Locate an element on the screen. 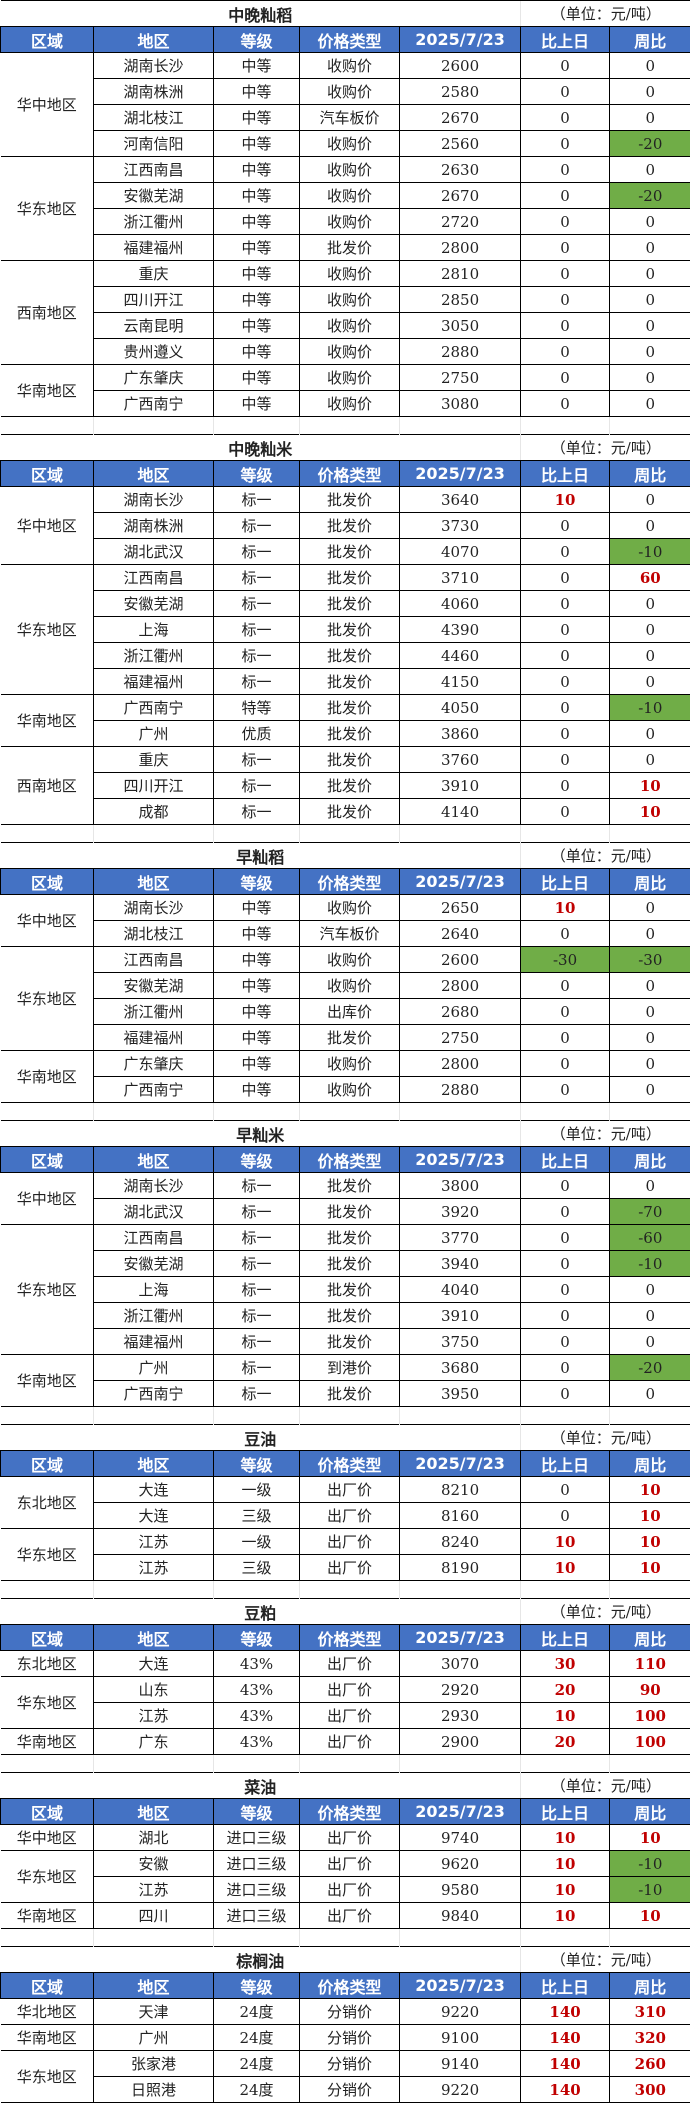 The image size is (690, 2103). day-change-cell: 10 is located at coordinates (565, 1716).